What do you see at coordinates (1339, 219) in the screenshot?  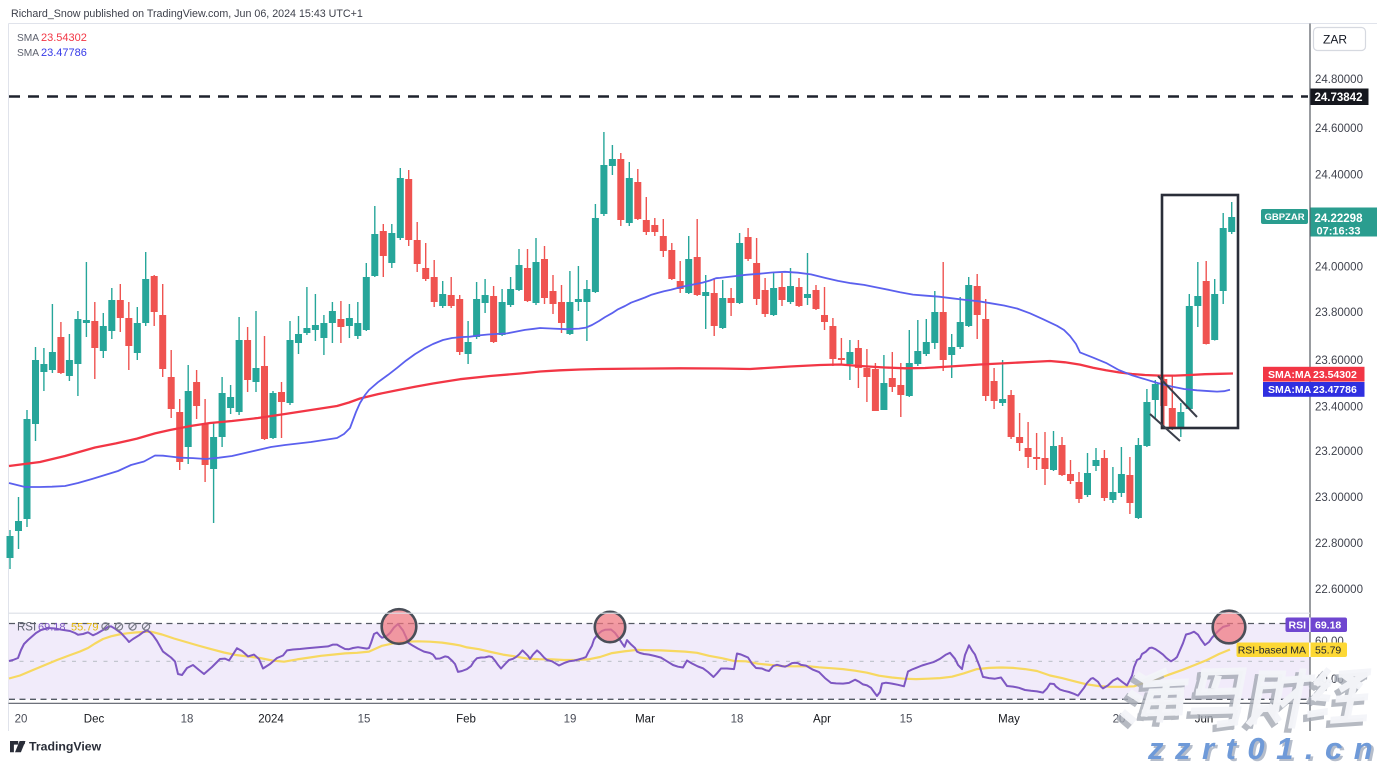 I see `svg-text: 24.22298` at bounding box center [1339, 219].